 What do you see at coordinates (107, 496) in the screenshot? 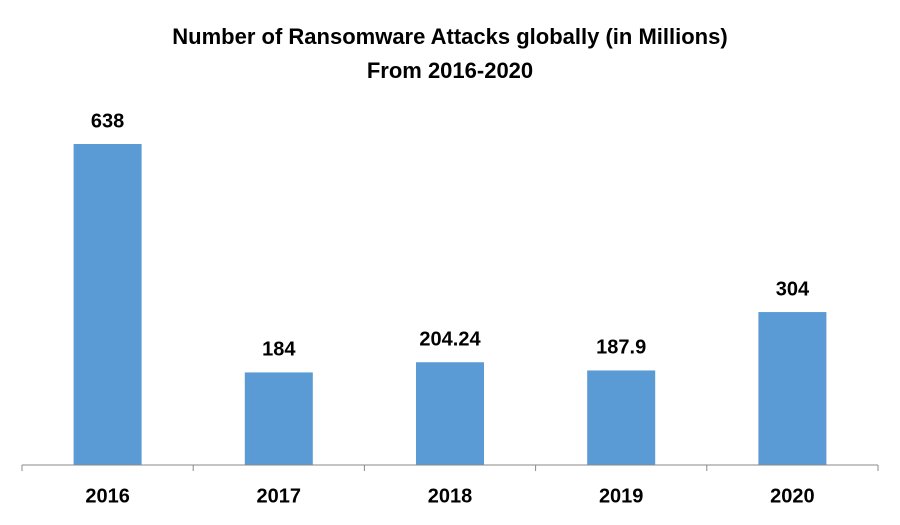
I see `x-tick-label: 2016` at bounding box center [107, 496].